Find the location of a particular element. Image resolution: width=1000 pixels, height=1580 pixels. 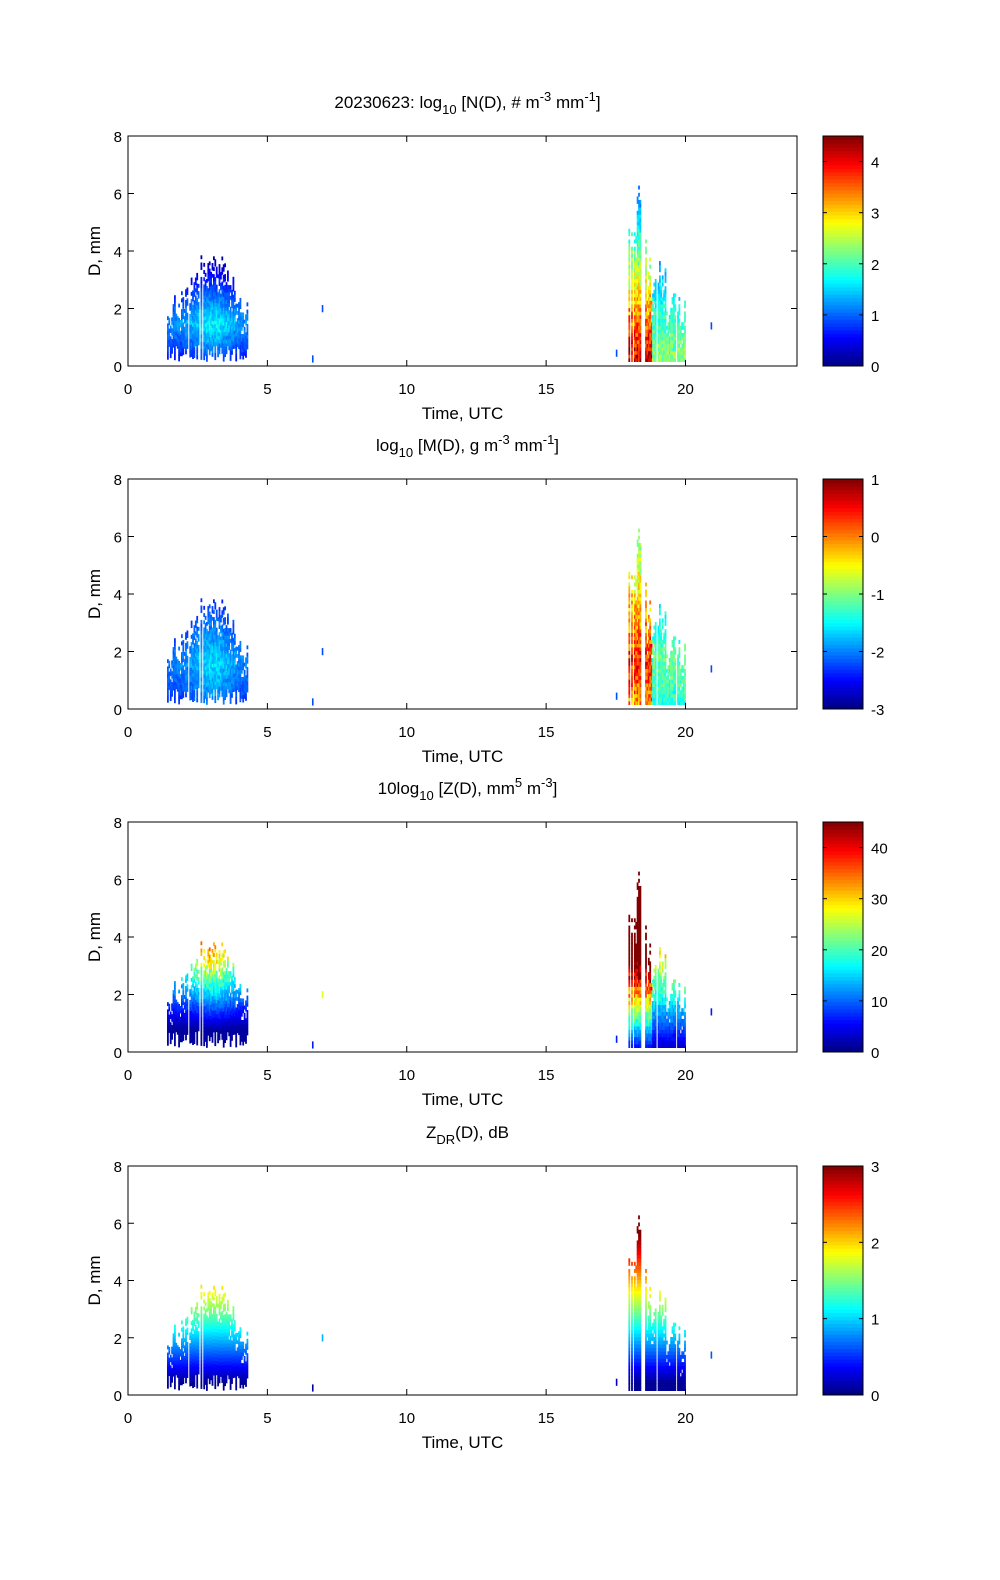

y-tick-label: 2 is located at coordinates (118, 653).